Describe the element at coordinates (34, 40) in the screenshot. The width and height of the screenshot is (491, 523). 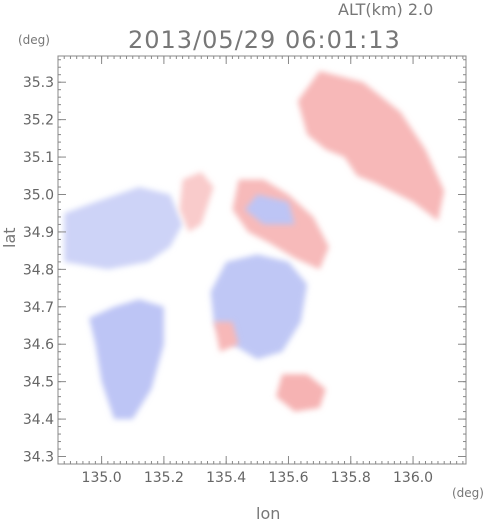
I see `y-unit-label: (deg)` at that location.